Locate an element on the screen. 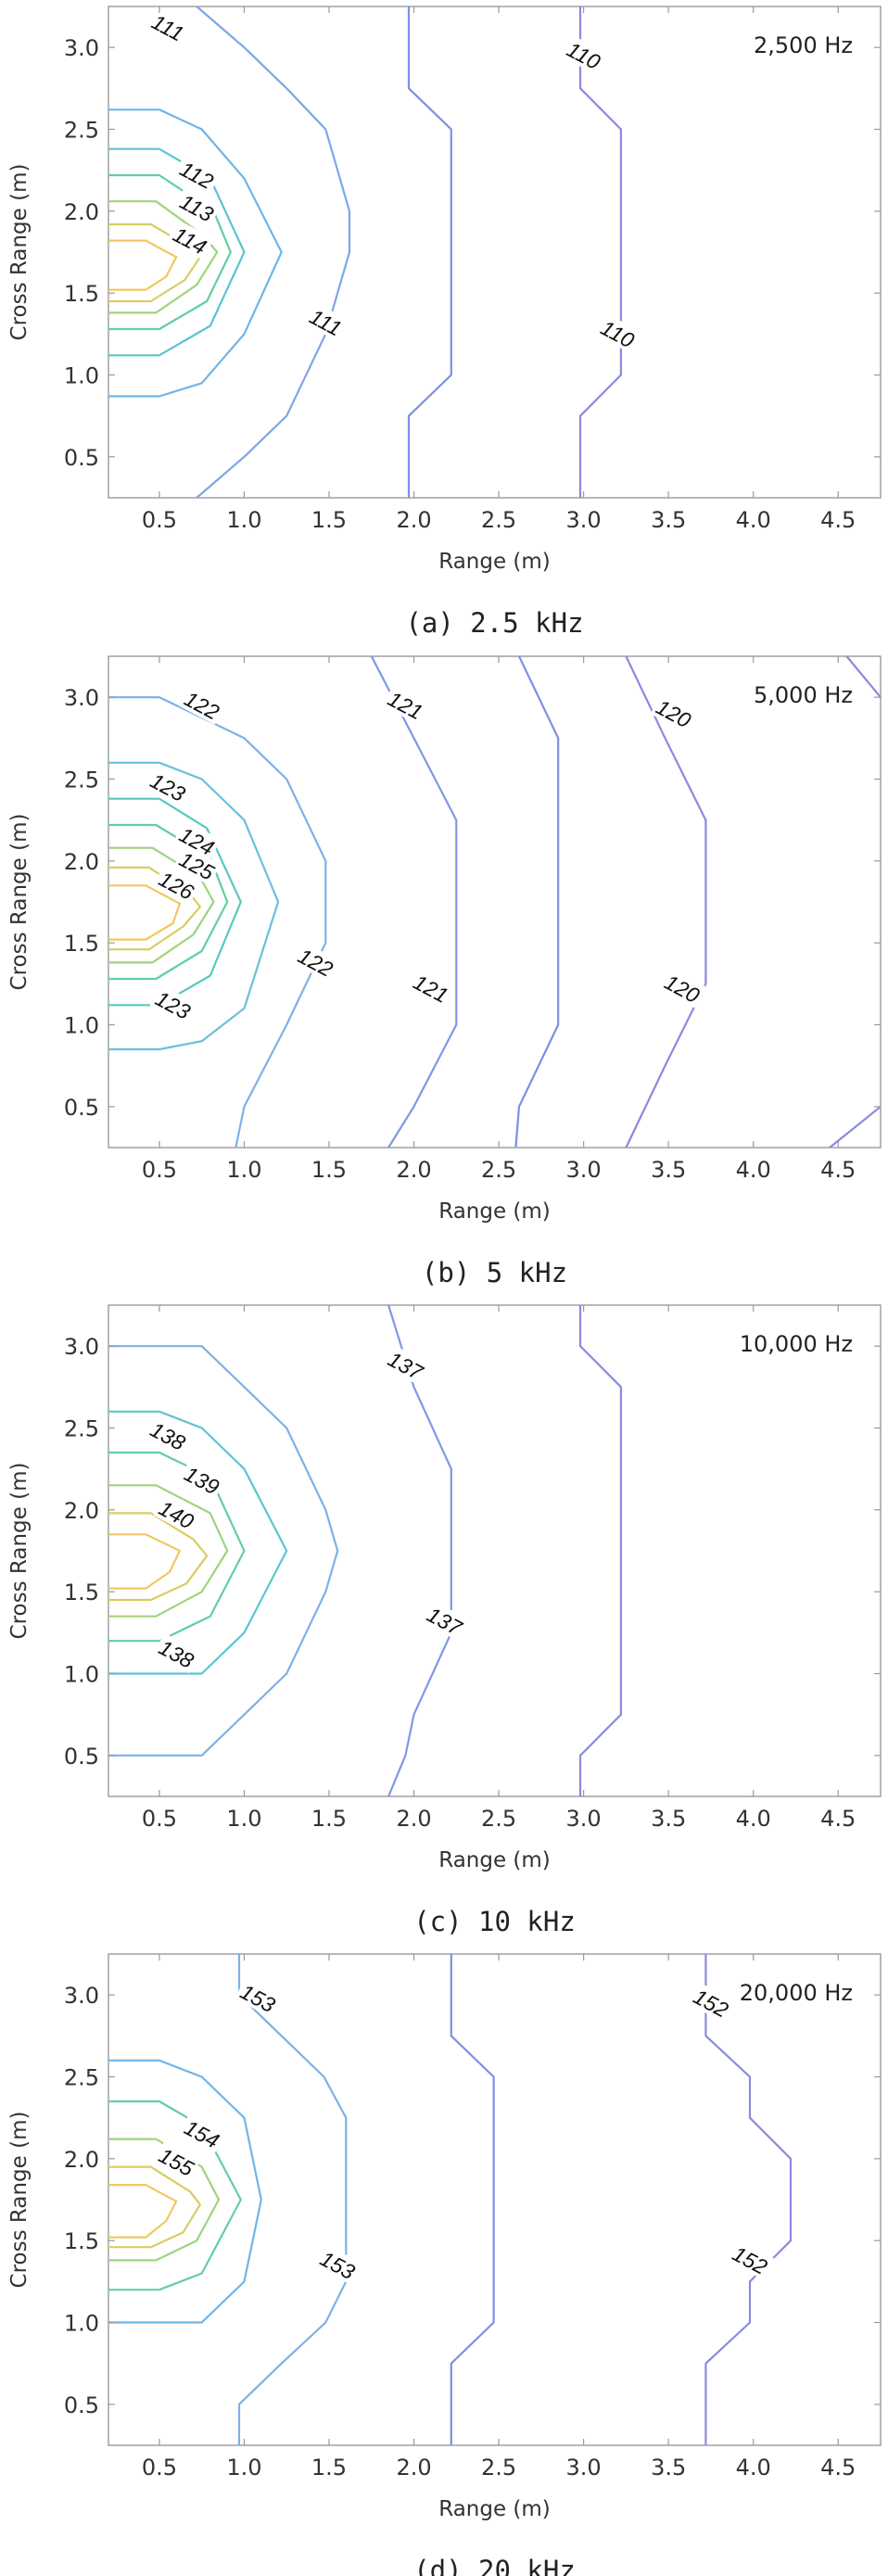 Image resolution: width=888 pixels, height=2576 pixels. frequency-label: 10,000 Hz is located at coordinates (796, 1344).